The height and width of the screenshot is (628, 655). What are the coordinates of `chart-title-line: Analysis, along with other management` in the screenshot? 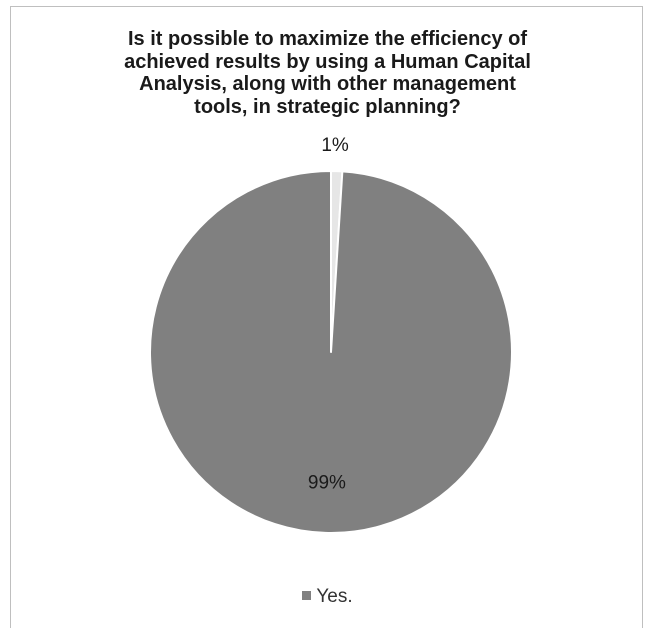 It's located at (327, 84).